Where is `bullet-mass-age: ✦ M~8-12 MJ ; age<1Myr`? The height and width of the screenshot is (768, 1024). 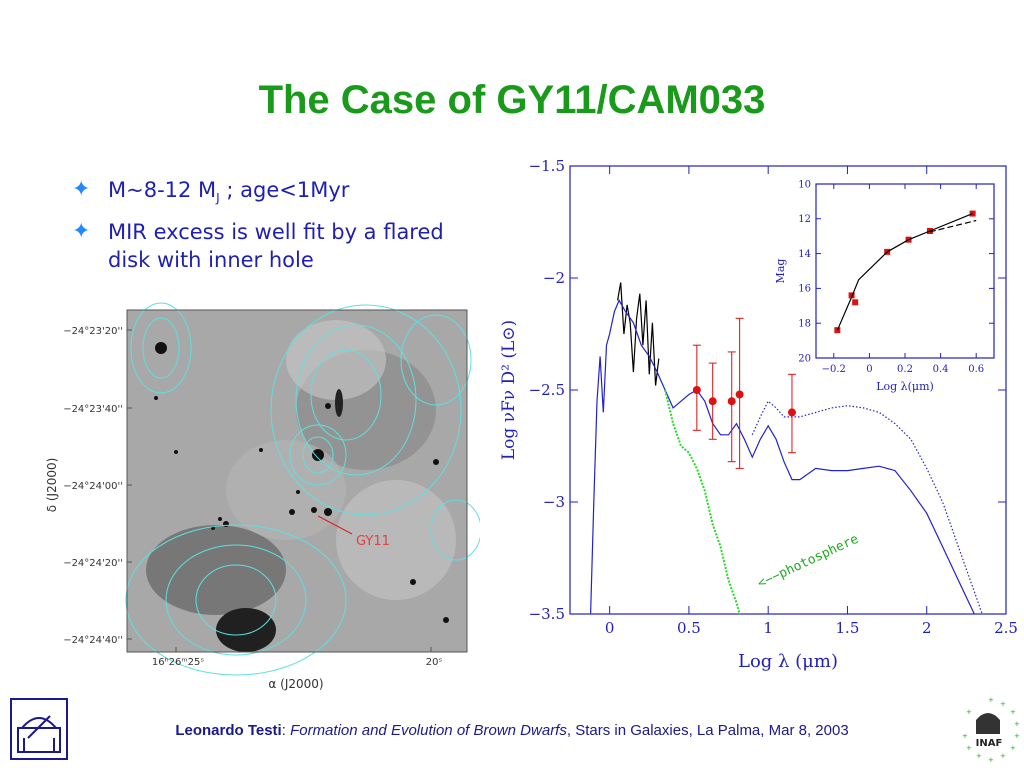
bullet-mass-age: ✦ M~8-12 MJ ; age<1Myr is located at coordinates (297, 194).